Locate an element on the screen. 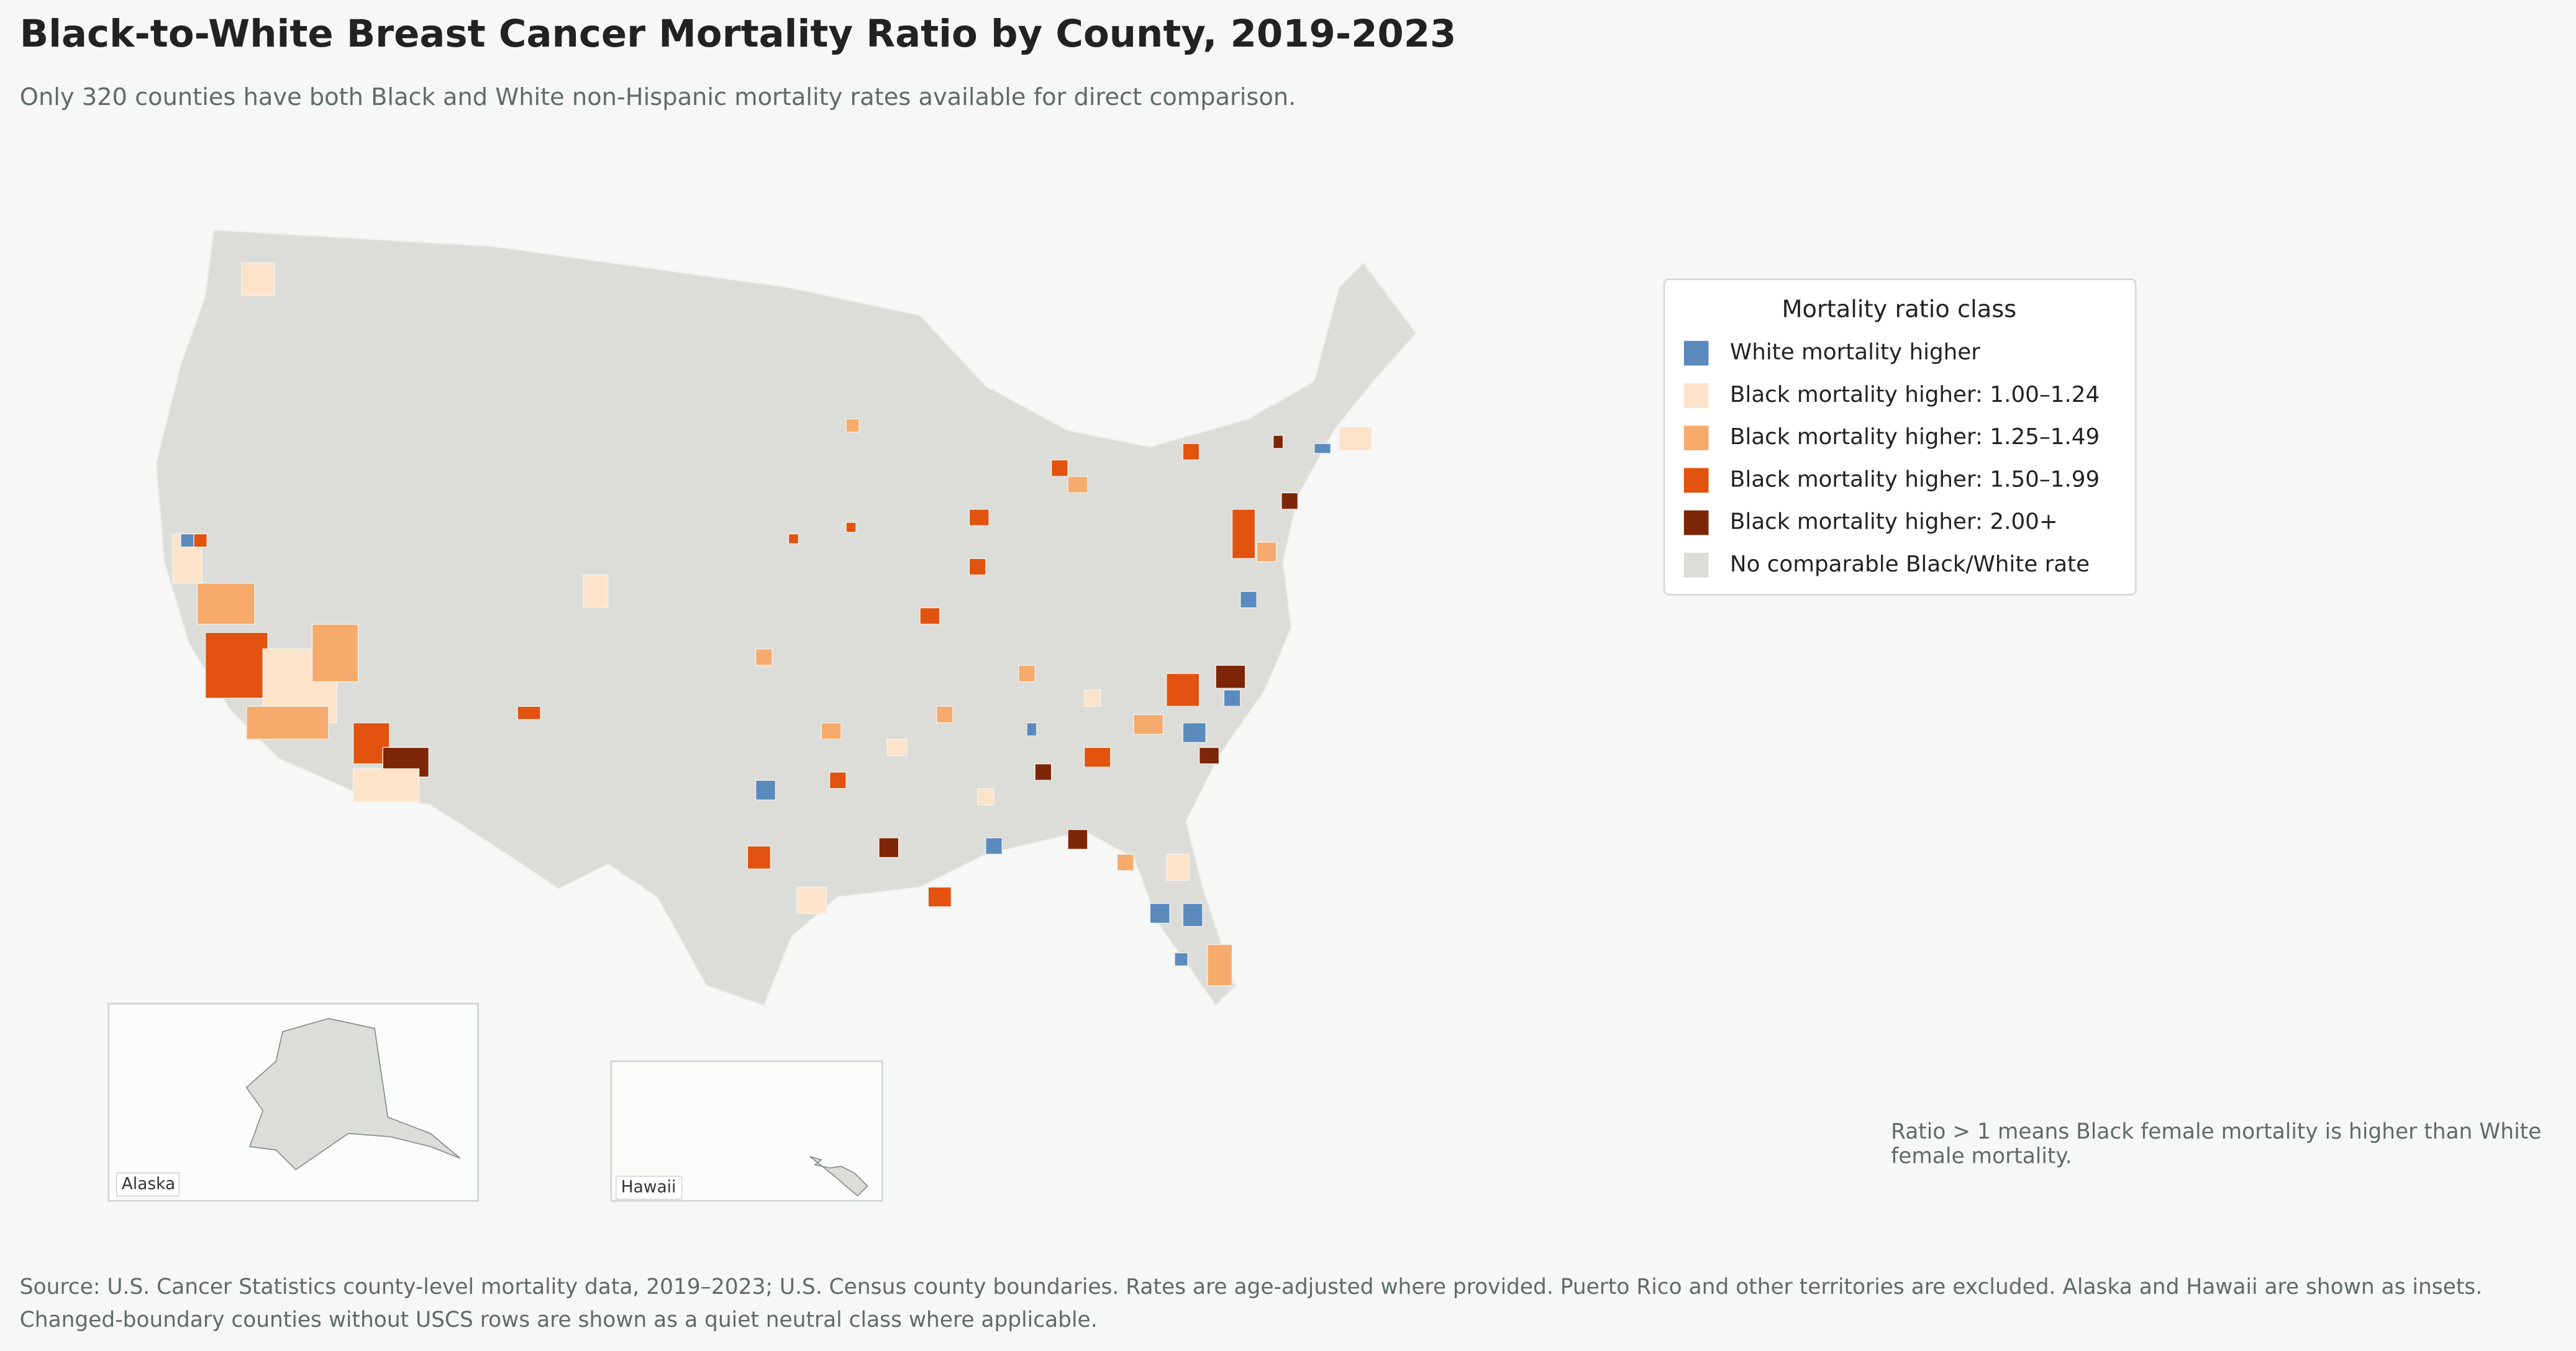 The height and width of the screenshot is (1351, 2576). legend-label: No comparable Black/White rate is located at coordinates (1910, 564).